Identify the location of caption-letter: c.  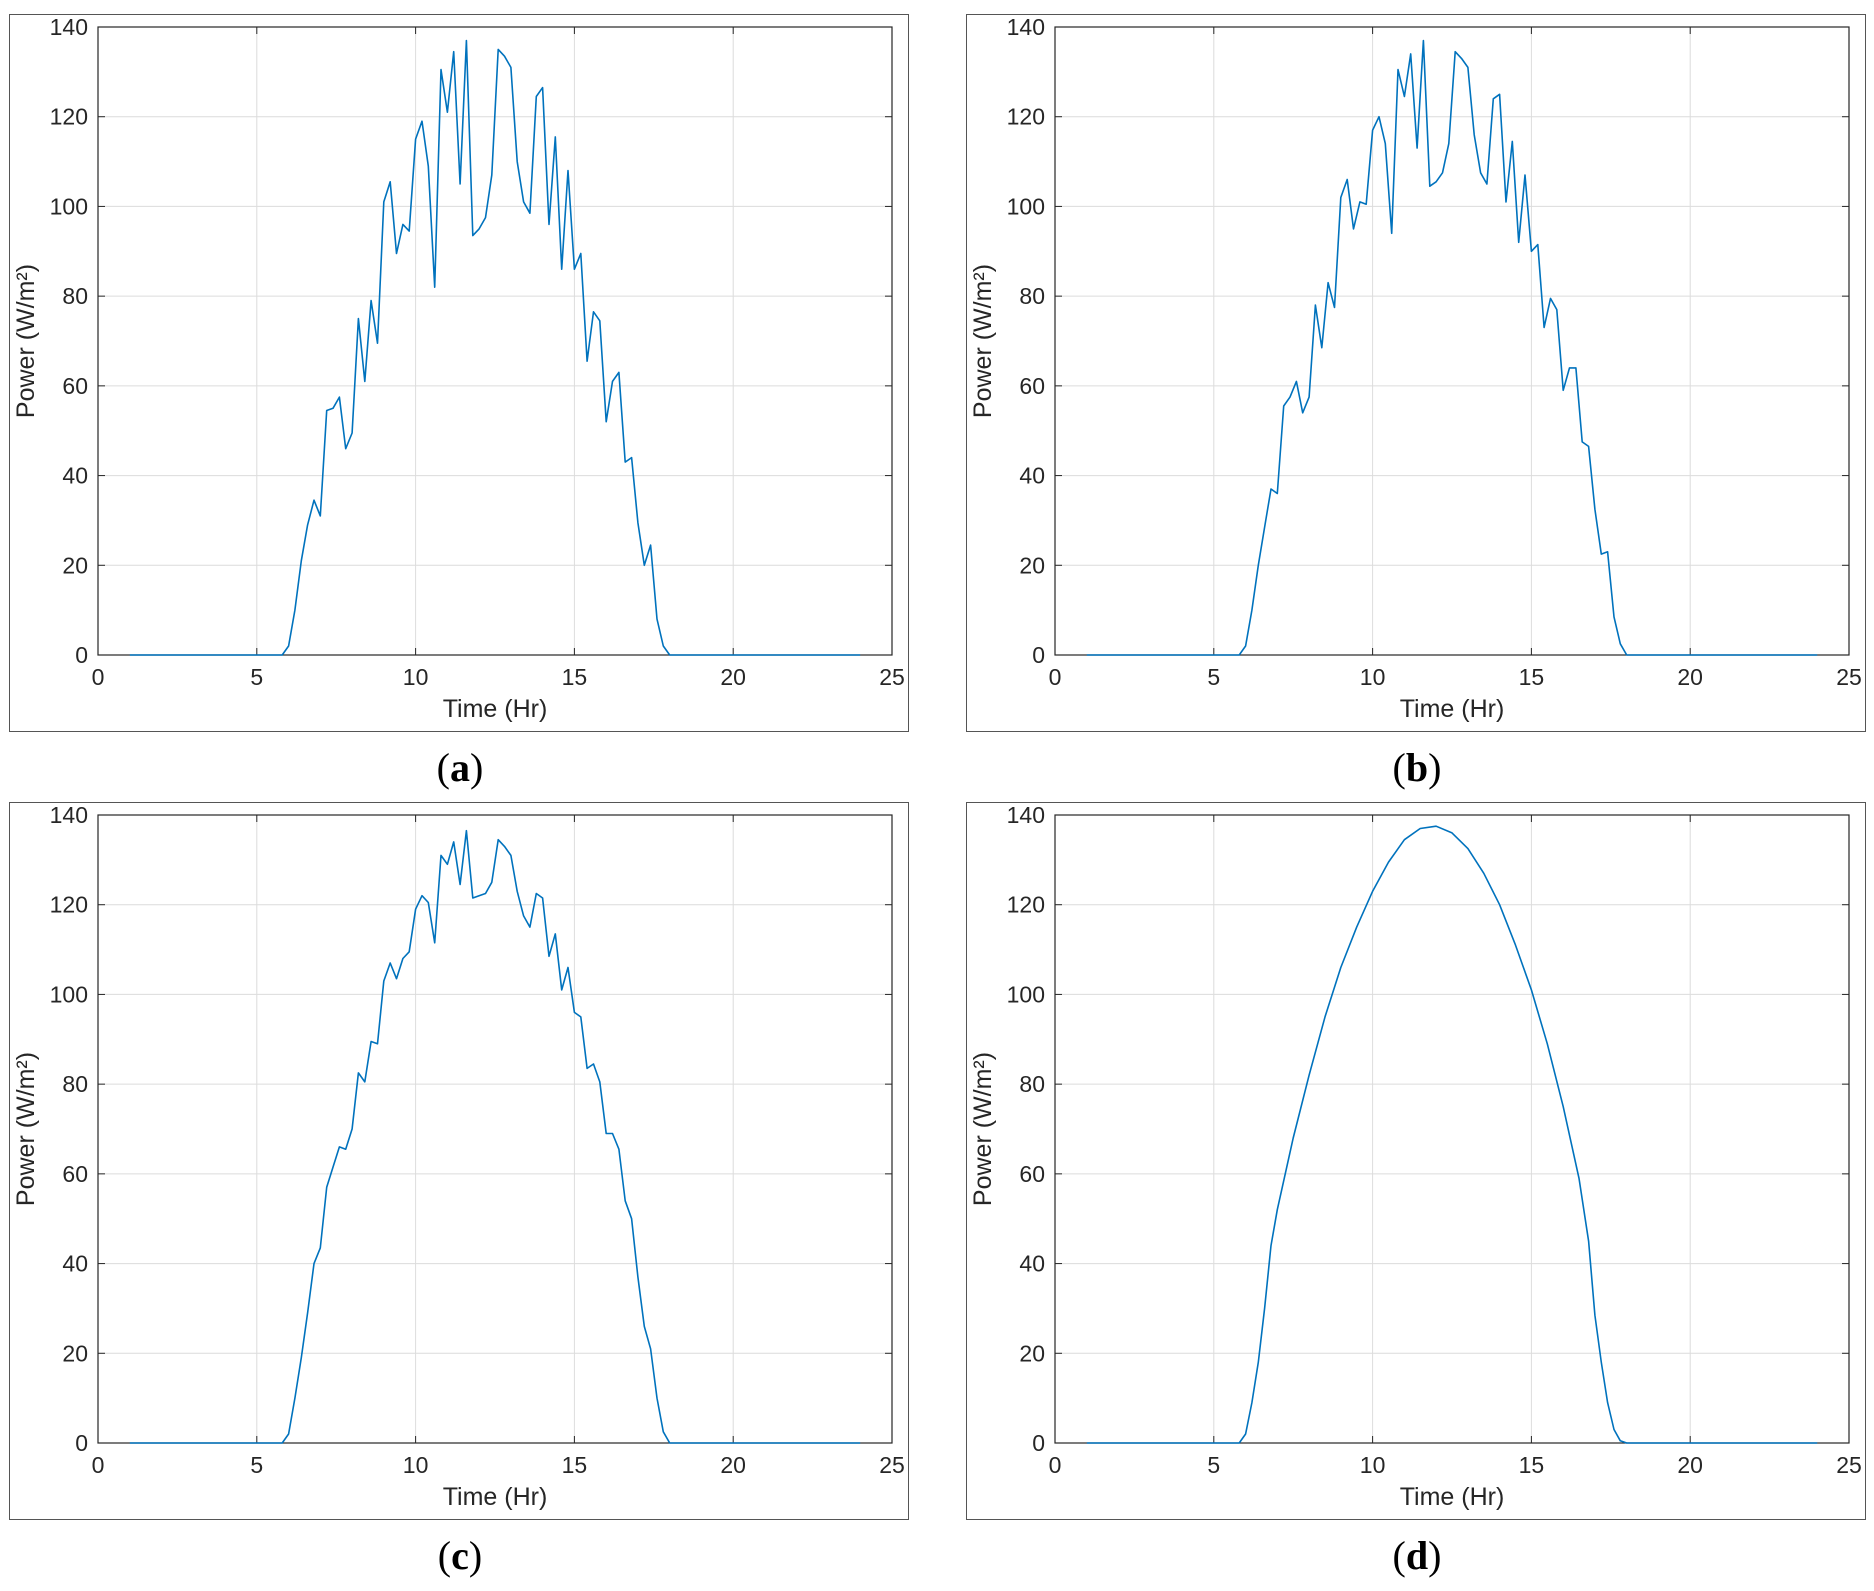
(460, 1555).